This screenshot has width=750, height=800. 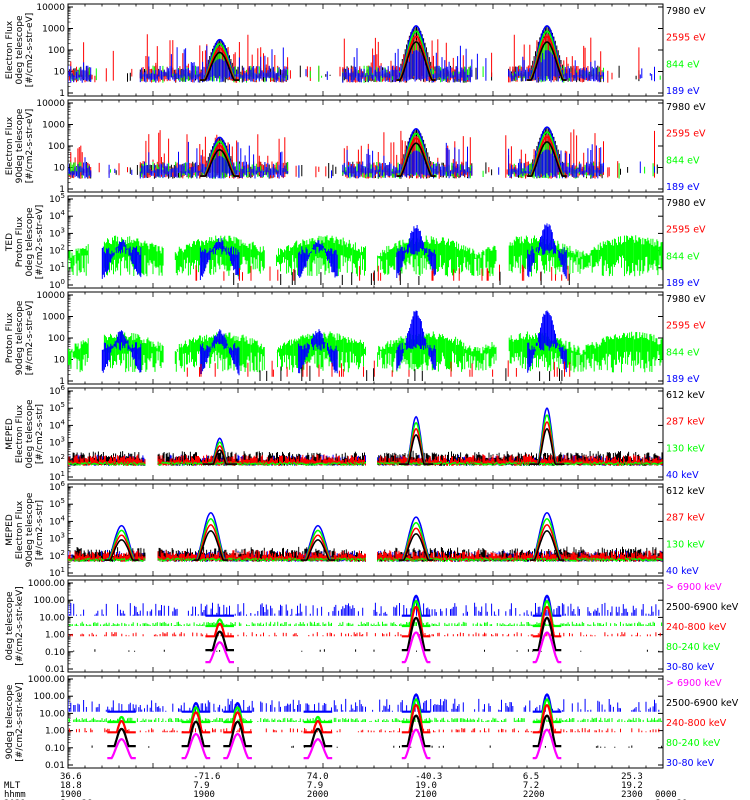 What do you see at coordinates (12, 786) in the screenshot?
I see `x-axis-row-label: MLT` at bounding box center [12, 786].